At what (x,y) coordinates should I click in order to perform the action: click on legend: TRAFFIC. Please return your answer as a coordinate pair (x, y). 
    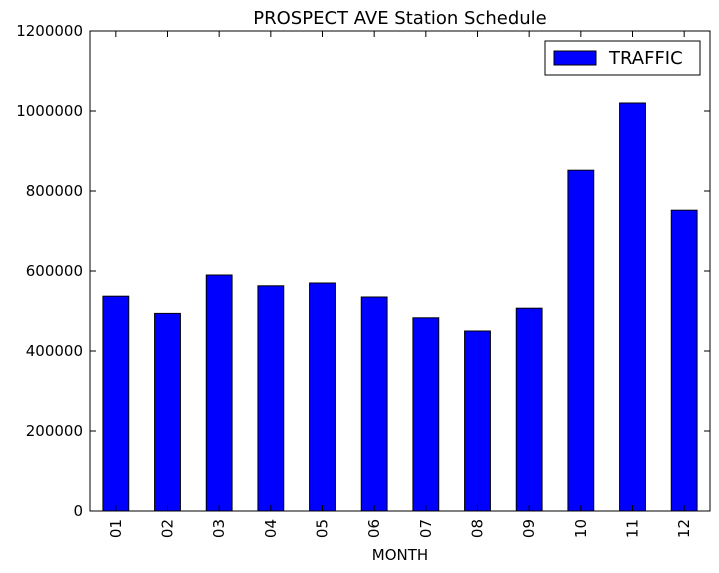
    Looking at the image, I should click on (622, 58).